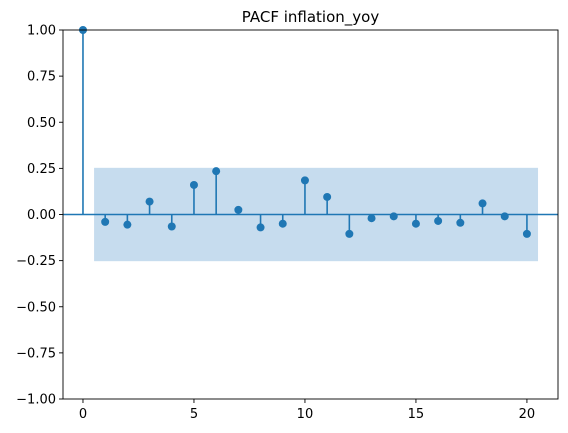  What do you see at coordinates (527, 414) in the screenshot?
I see `x-tick-label: 20` at bounding box center [527, 414].